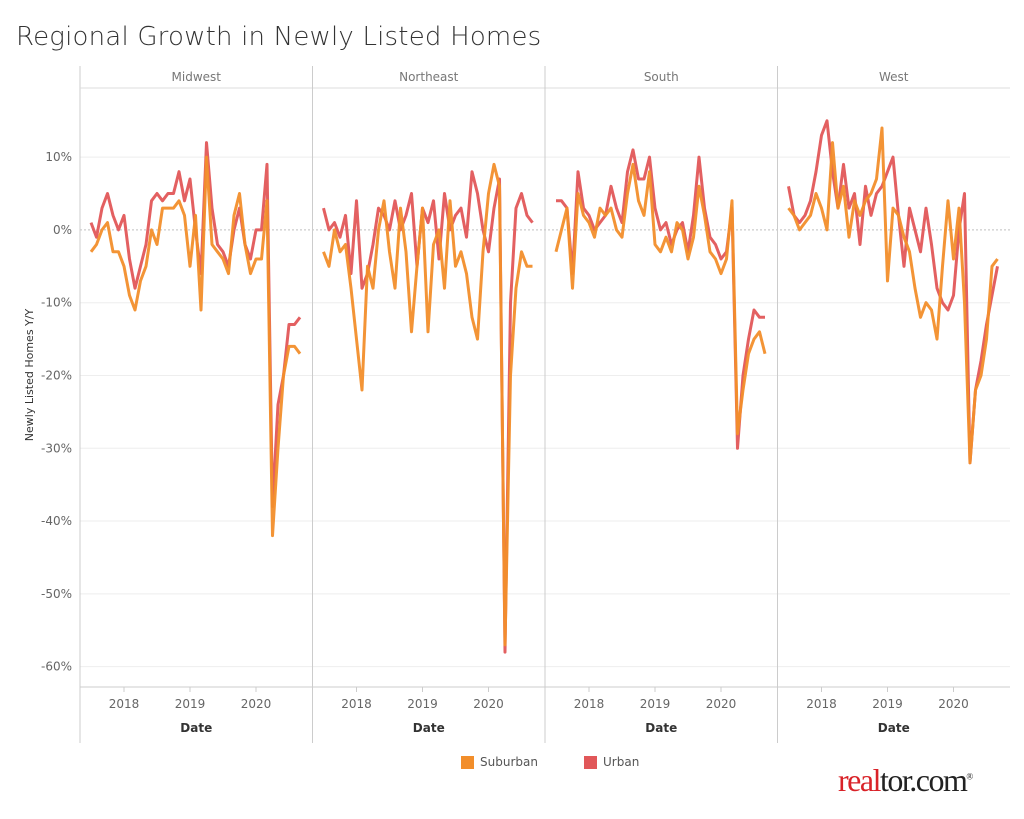 This screenshot has width=1024, height=819. What do you see at coordinates (509, 762) in the screenshot?
I see `legend-label: Suburban` at bounding box center [509, 762].